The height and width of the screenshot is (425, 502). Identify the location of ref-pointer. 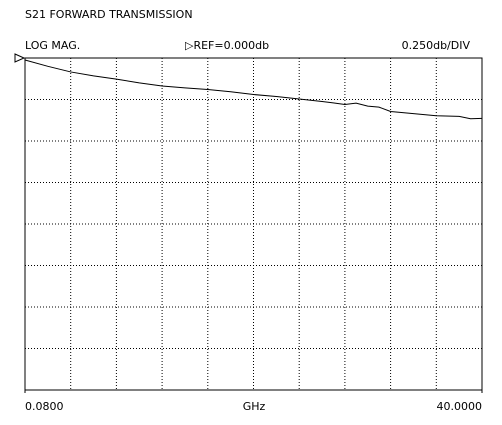
(20, 58).